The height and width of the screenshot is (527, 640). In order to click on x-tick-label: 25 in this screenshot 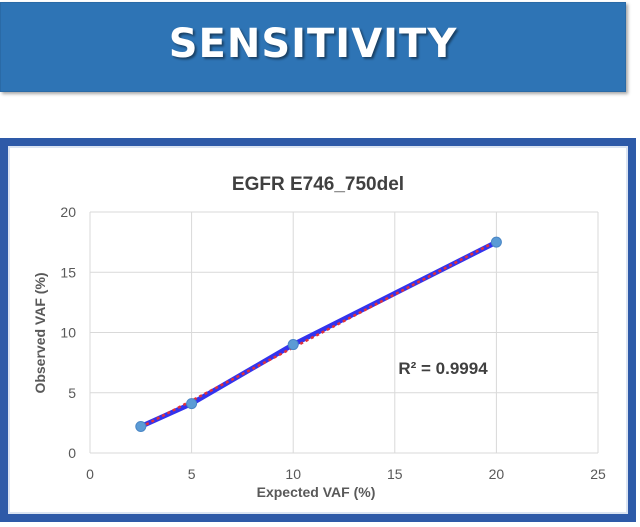, I will do `click(598, 474)`.